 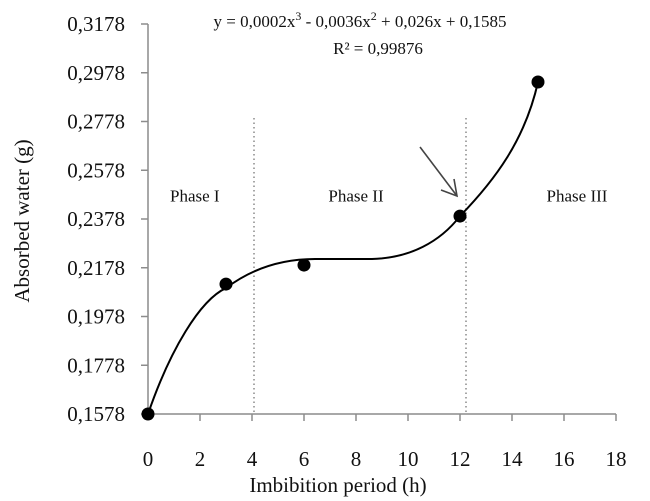 What do you see at coordinates (22, 220) in the screenshot?
I see `y-axis-title: Absorbed water (g)` at bounding box center [22, 220].